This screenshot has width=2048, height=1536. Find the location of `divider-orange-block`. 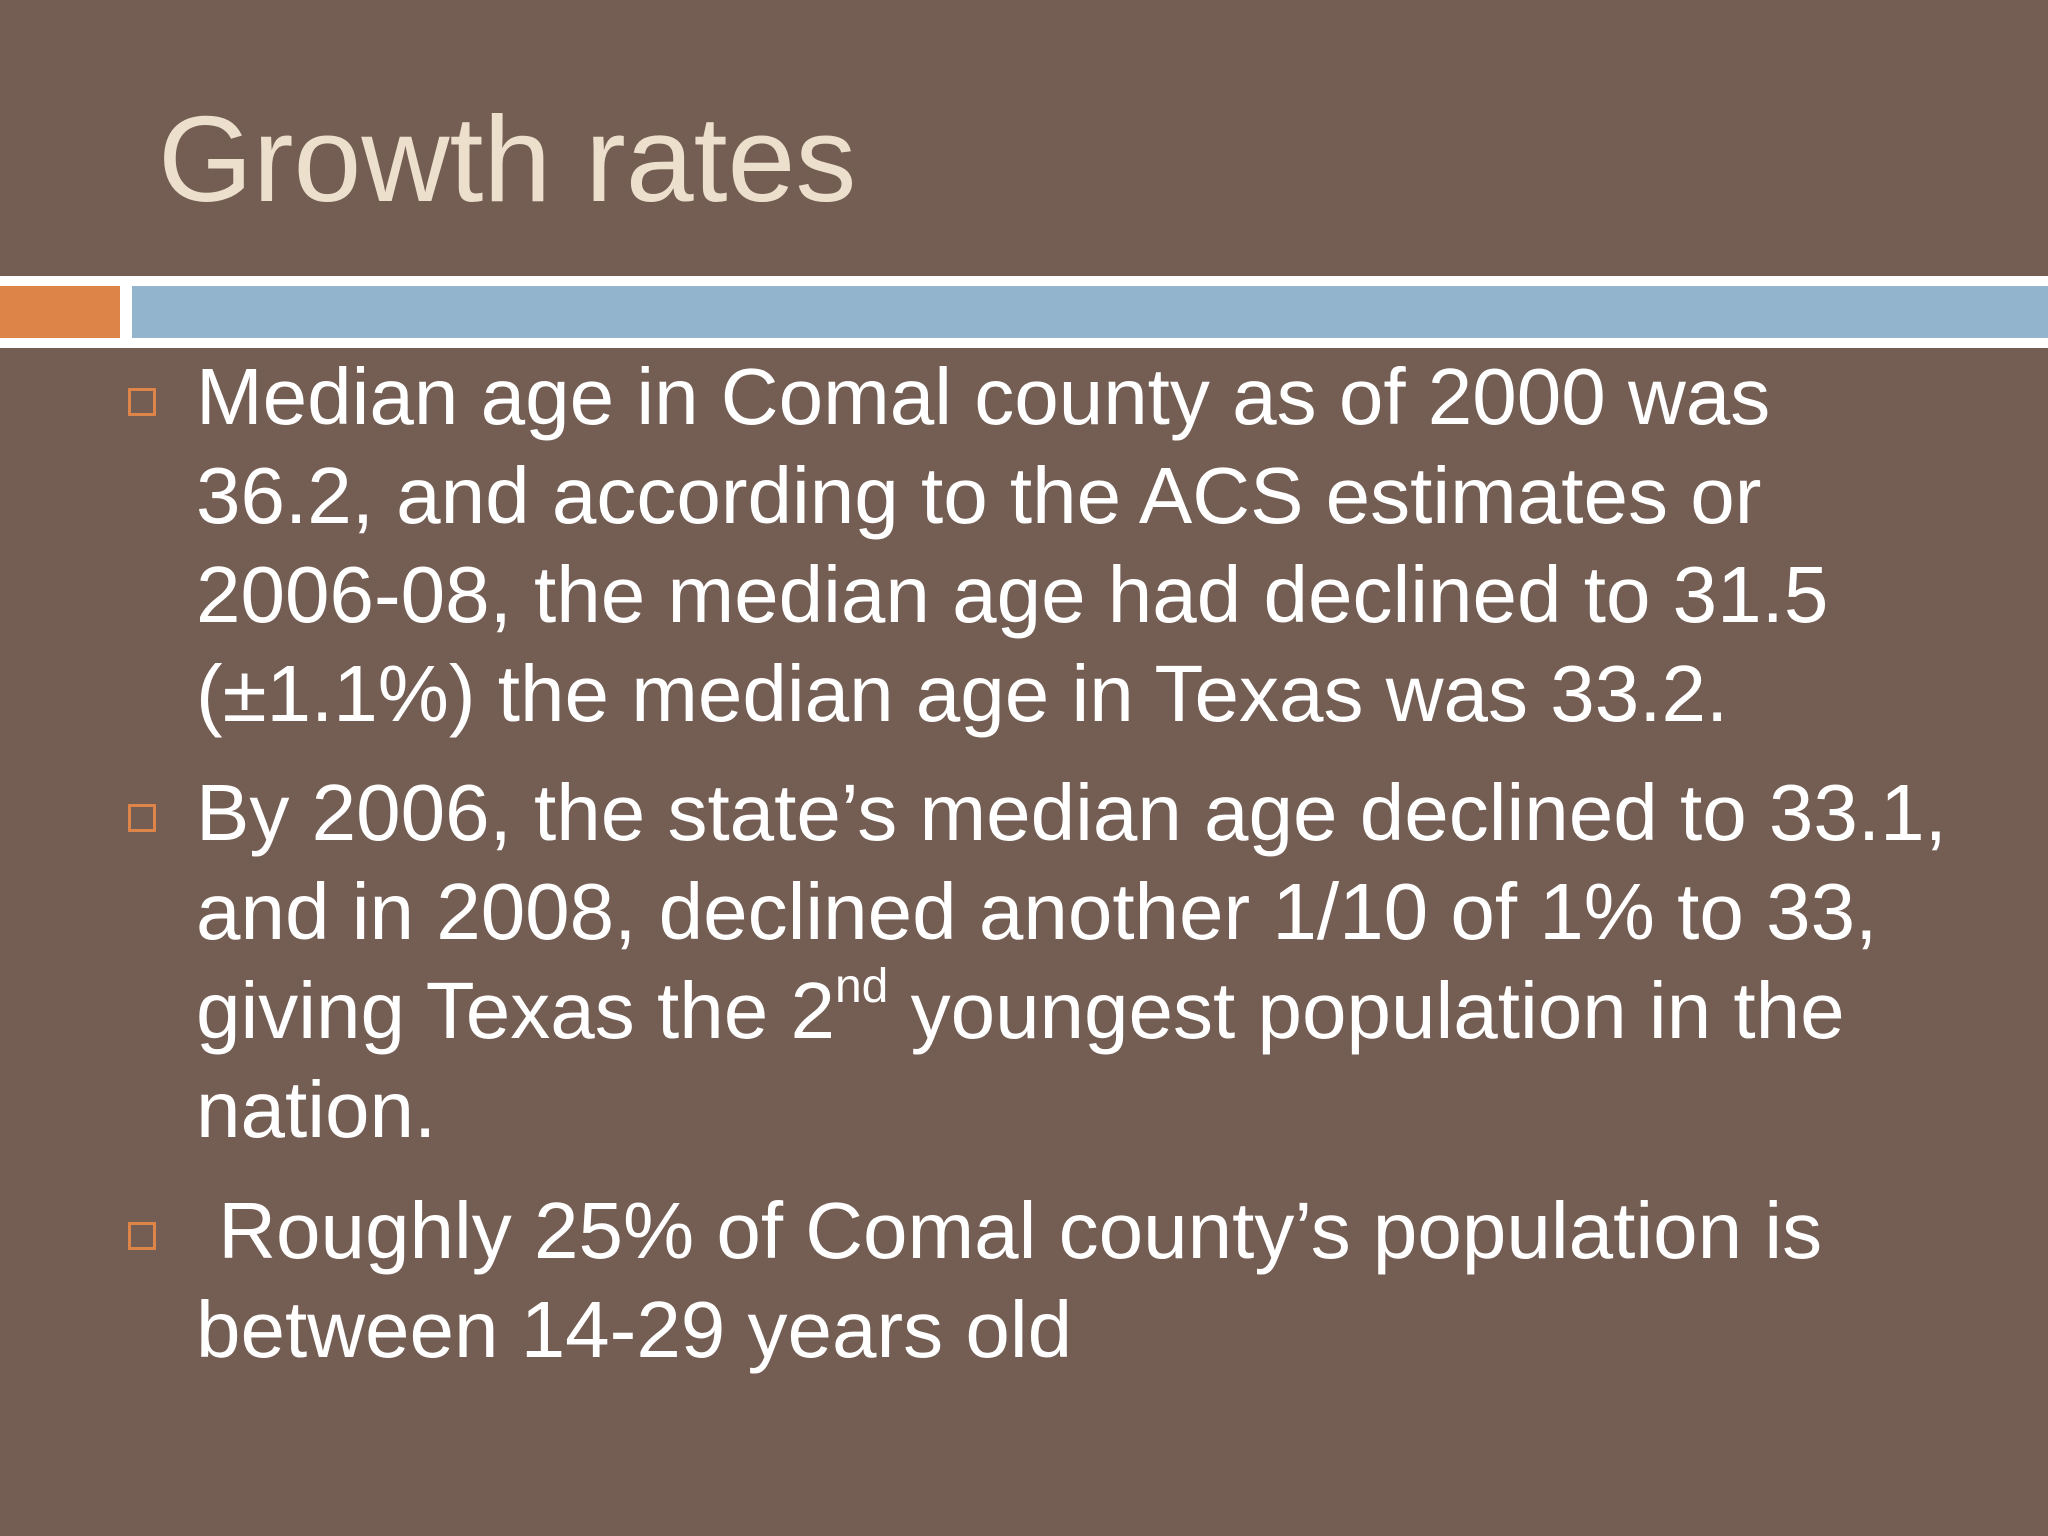

divider-orange-block is located at coordinates (60, 312).